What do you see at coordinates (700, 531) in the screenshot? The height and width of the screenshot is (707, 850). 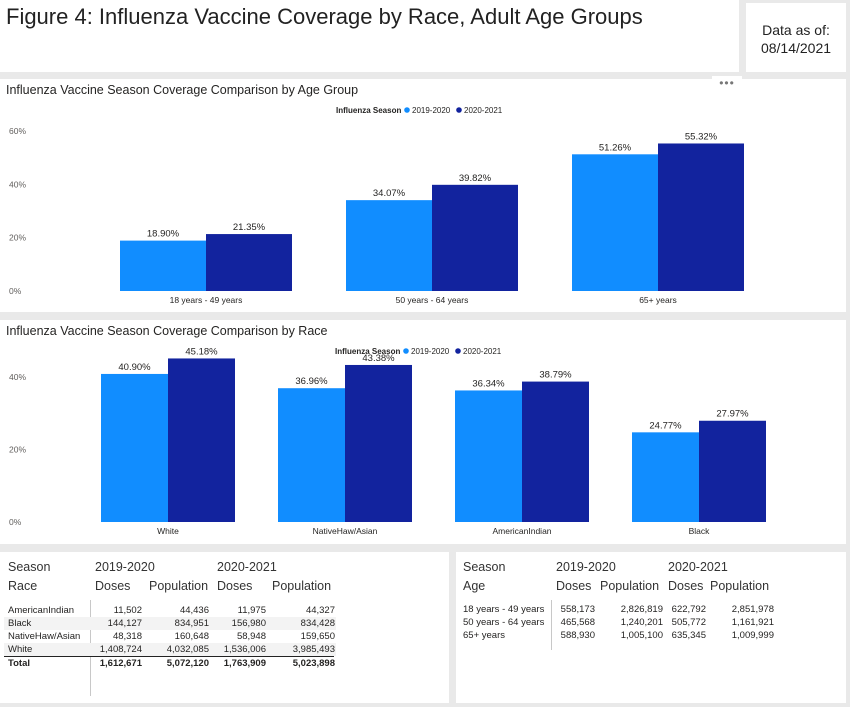 I see `x-category-label: Black` at bounding box center [700, 531].